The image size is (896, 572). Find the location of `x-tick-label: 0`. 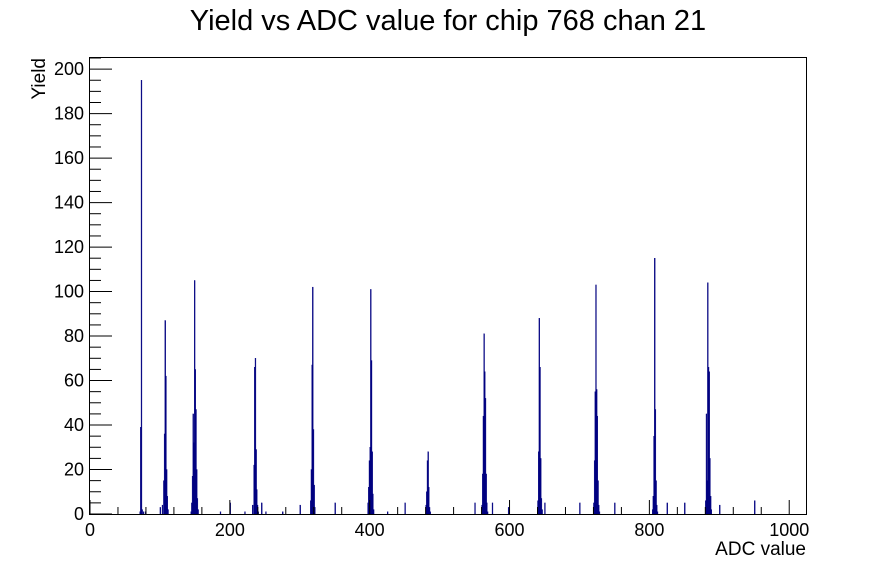

x-tick-label: 0 is located at coordinates (90, 530).